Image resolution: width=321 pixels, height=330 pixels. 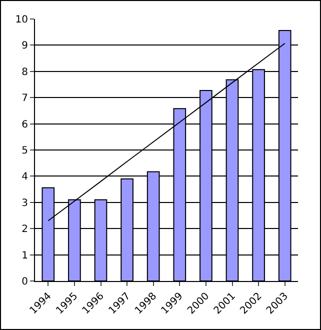 What do you see at coordinates (25, 46) in the screenshot?
I see `y-tick-label: 9` at bounding box center [25, 46].